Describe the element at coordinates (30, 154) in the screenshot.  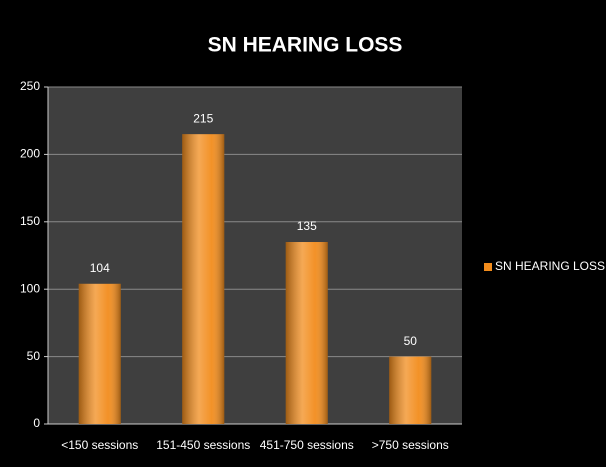
I see `y-tick-label: 200` at that location.